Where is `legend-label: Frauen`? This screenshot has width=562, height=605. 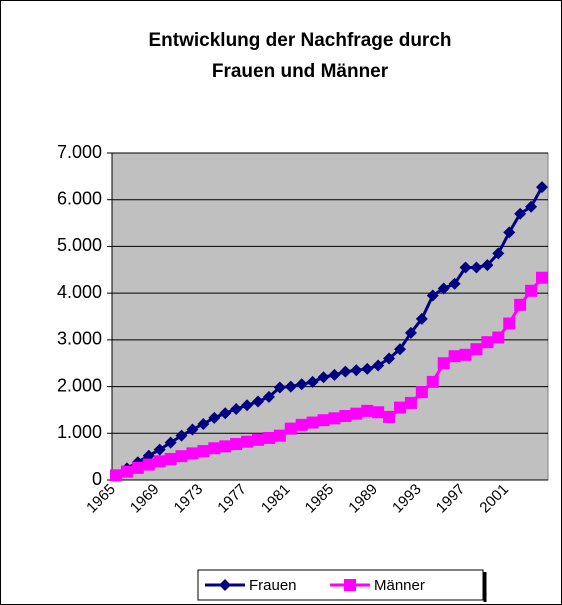
legend-label: Frauen is located at coordinates (273, 585).